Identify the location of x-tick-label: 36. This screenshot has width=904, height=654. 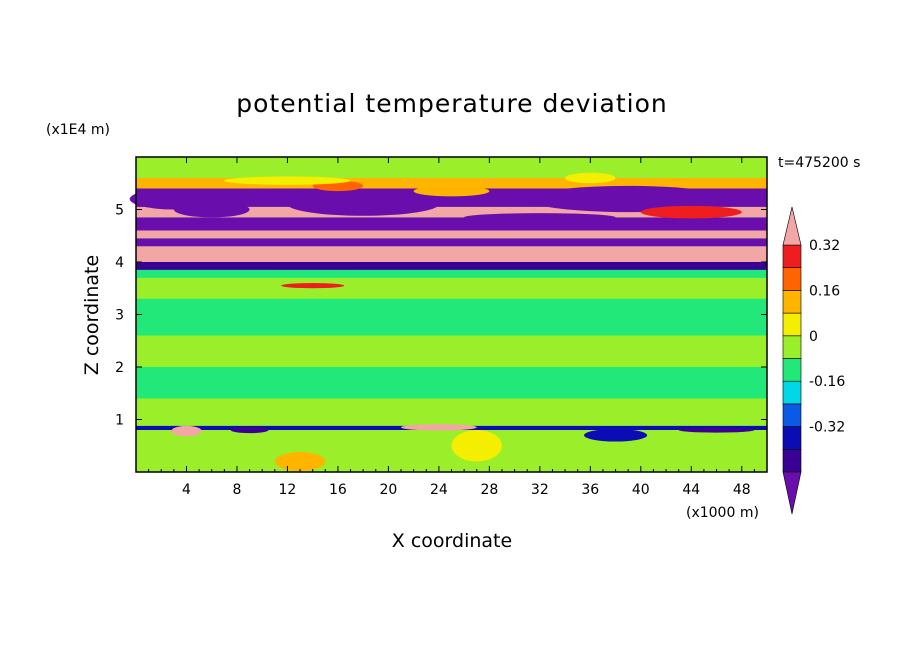
(590, 490).